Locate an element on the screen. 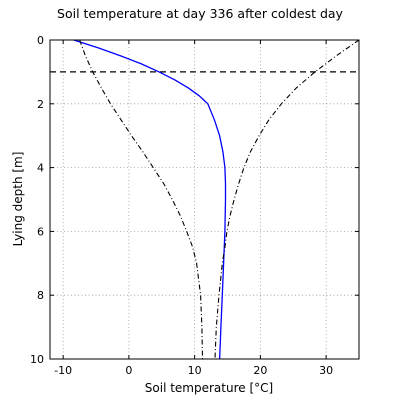  y-tick-label: 2 is located at coordinates (40, 104).